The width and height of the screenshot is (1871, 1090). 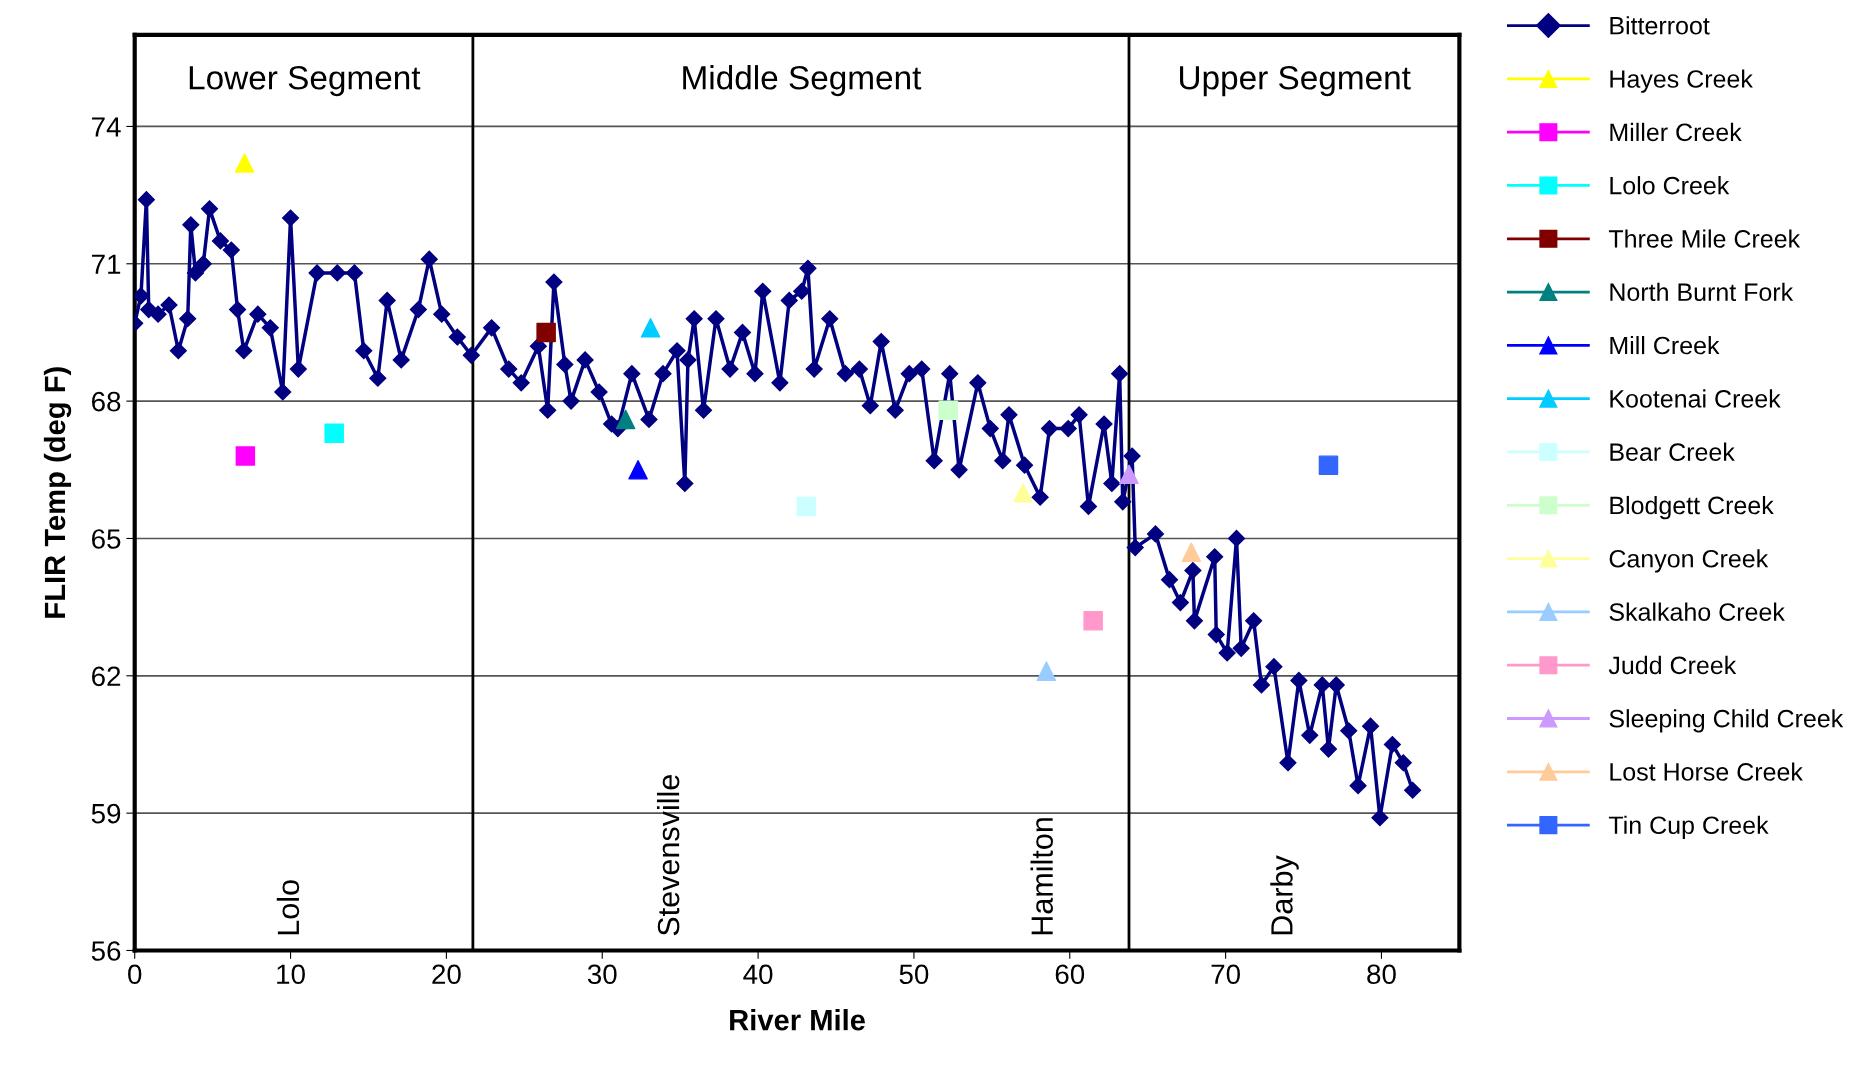 I want to click on annotation: Stevensville, so click(x=668, y=855).